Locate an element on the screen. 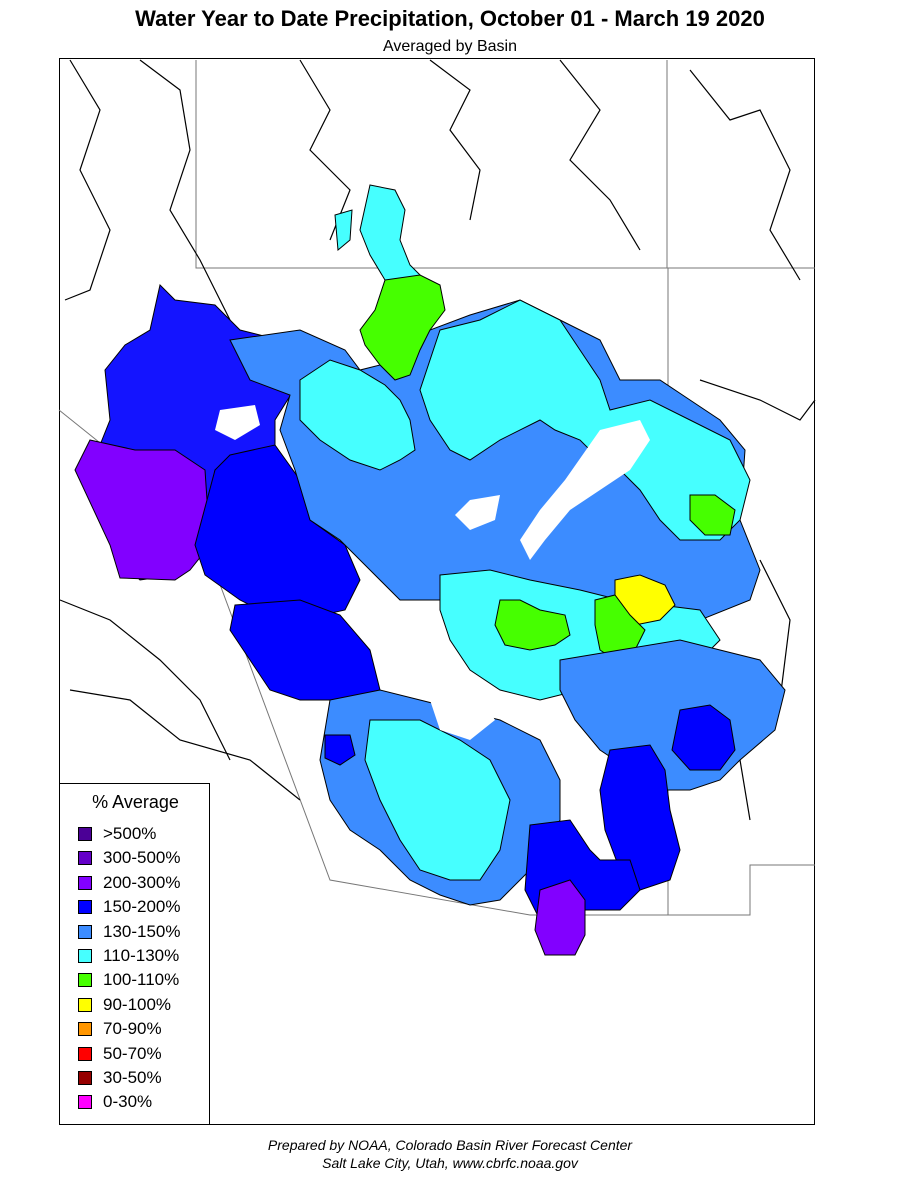 The width and height of the screenshot is (900, 1200). legend-label: 30-50% is located at coordinates (132, 1077).